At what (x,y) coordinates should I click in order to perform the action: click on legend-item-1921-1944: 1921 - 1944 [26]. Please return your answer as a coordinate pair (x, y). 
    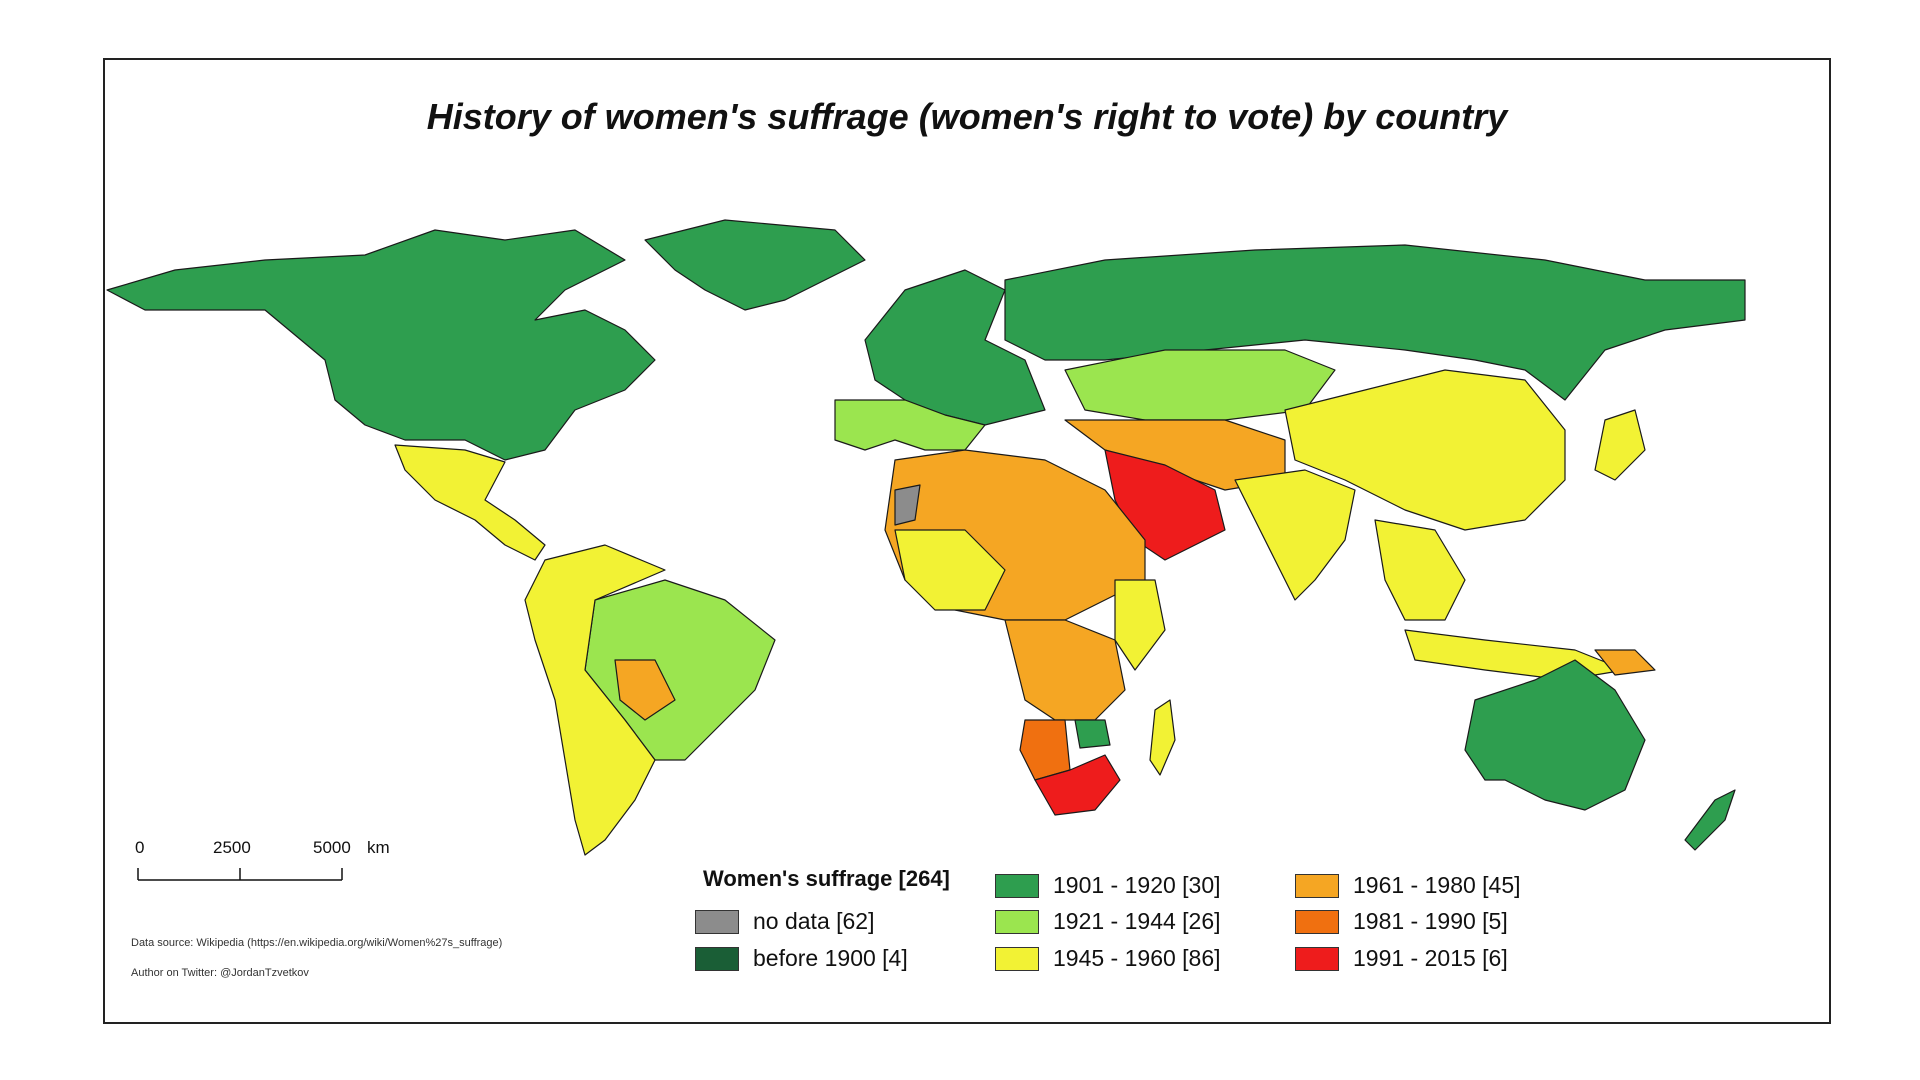
    Looking at the image, I should click on (1108, 921).